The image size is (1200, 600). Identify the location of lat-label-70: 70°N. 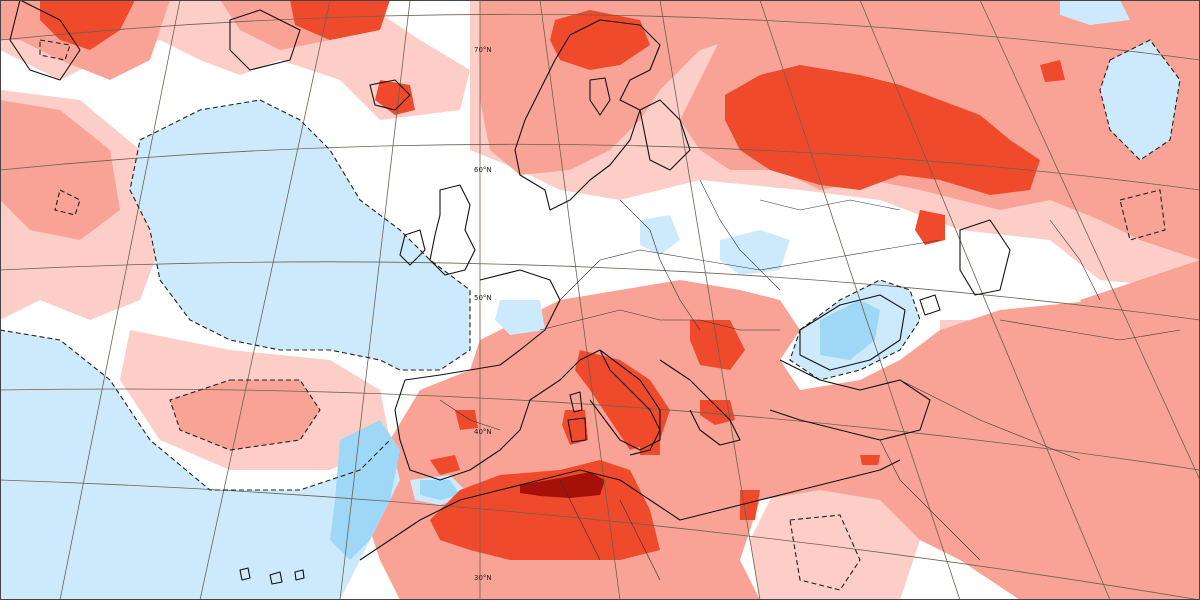
(483, 50).